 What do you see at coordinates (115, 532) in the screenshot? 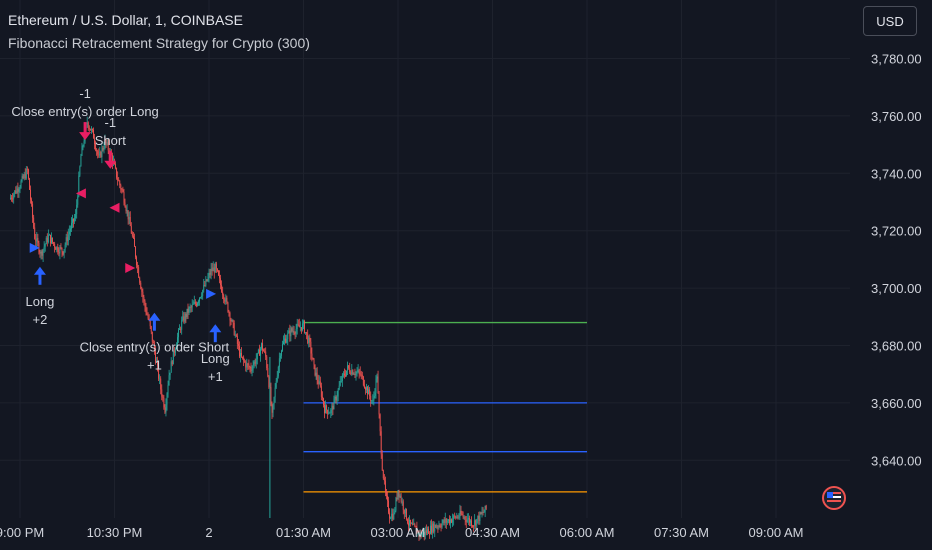
I see `x-tick-label: 10:30 PM` at bounding box center [115, 532].